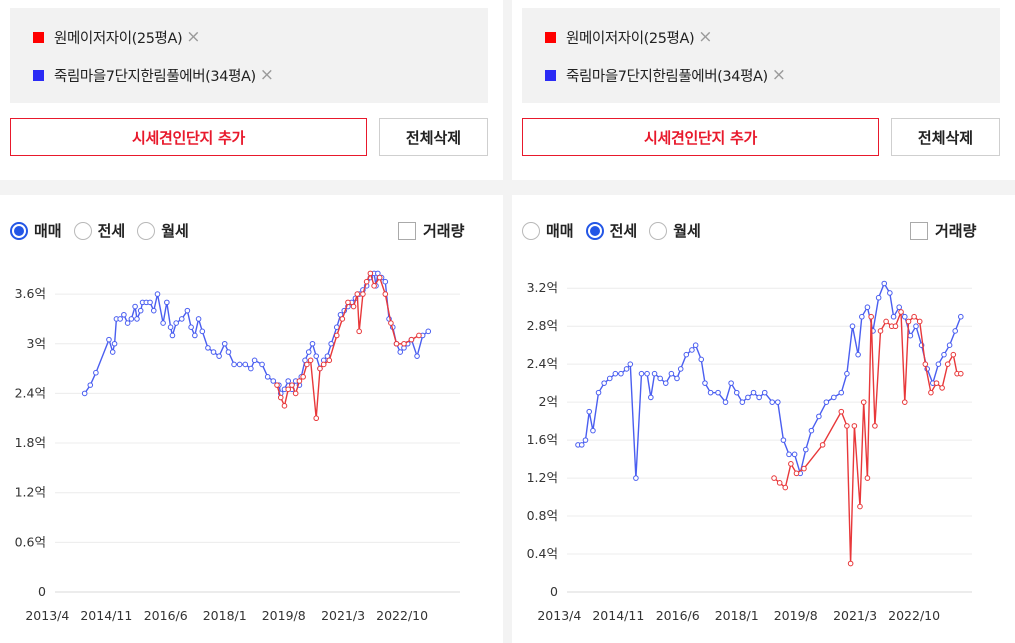 The height and width of the screenshot is (643, 1015). I want to click on legend-item: 죽림마을7단지한림풀에버(34평A) ×, so click(153, 75).